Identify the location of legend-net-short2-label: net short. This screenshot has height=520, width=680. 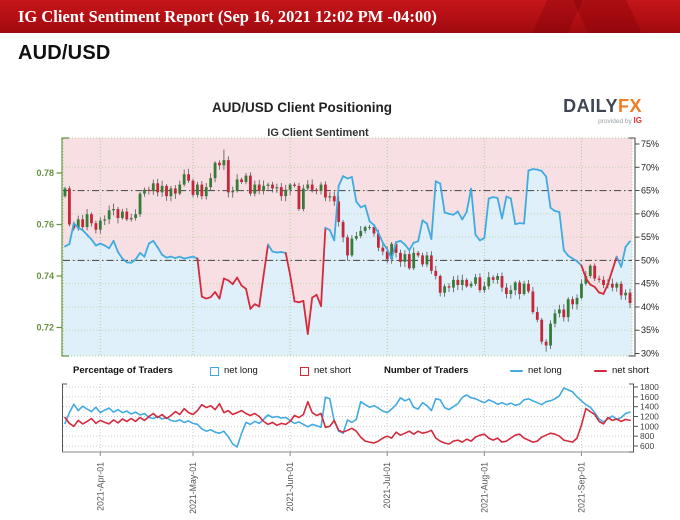
(630, 370).